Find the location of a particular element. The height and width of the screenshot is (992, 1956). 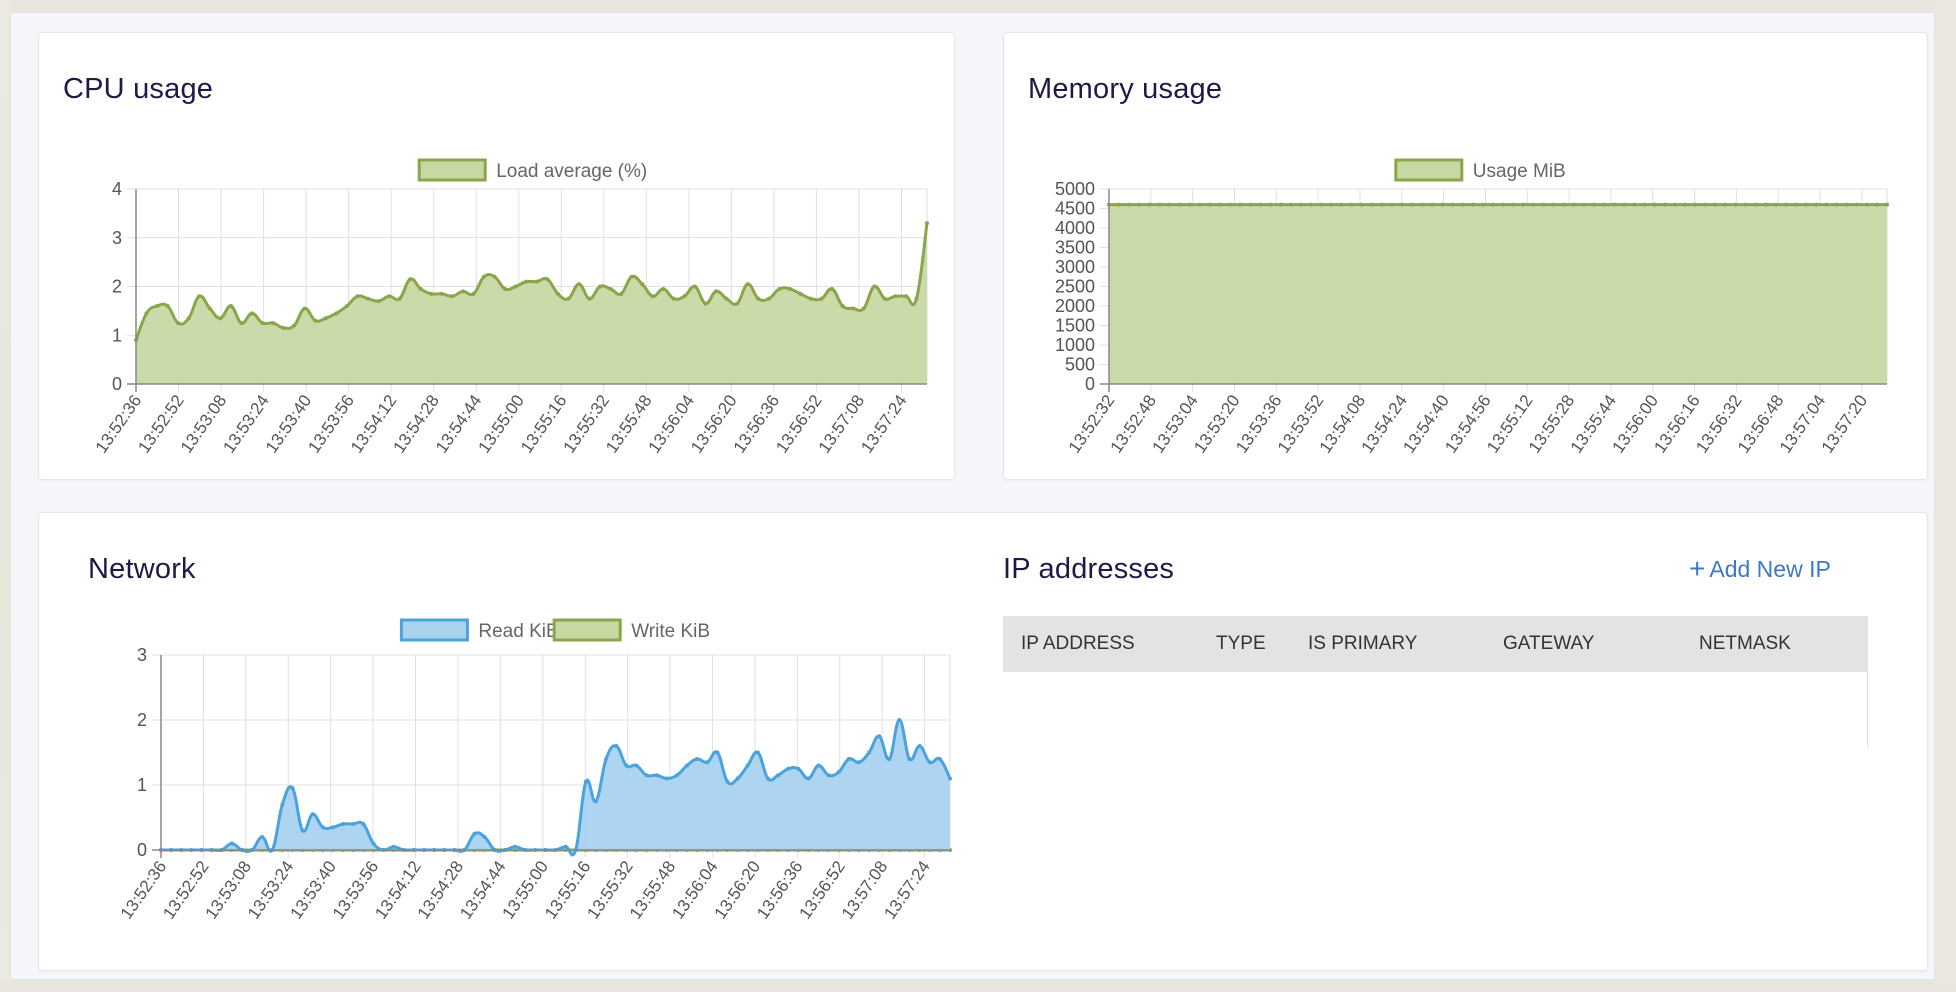

mem-legend-label: Usage MiB is located at coordinates (1519, 171).